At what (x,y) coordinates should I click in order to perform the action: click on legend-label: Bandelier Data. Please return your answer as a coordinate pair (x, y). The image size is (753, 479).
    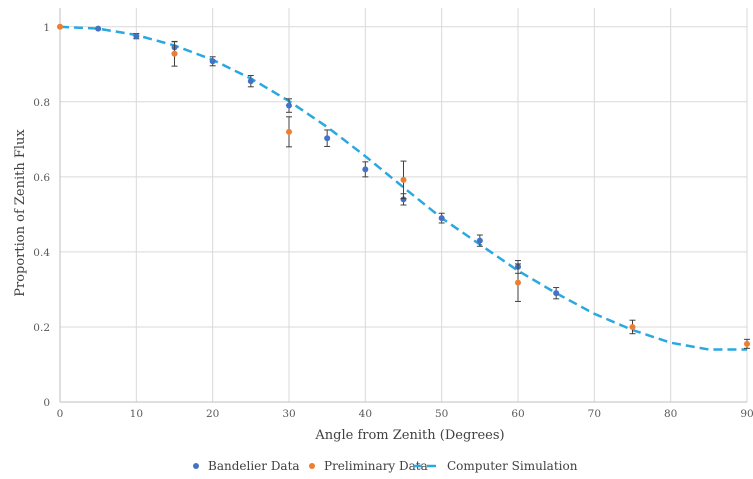
    Looking at the image, I should click on (254, 466).